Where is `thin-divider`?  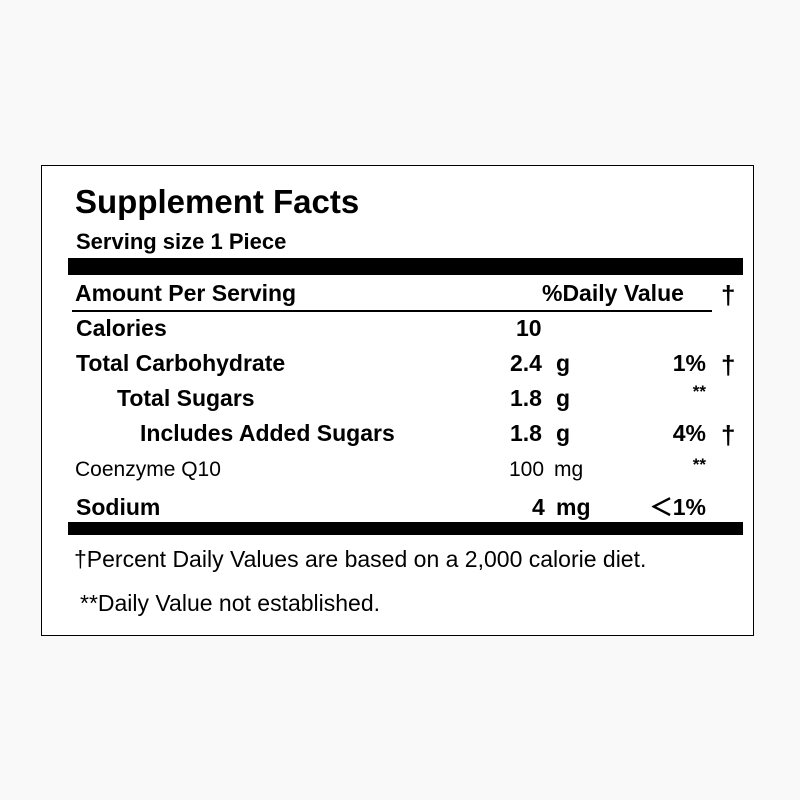 thin-divider is located at coordinates (392, 311).